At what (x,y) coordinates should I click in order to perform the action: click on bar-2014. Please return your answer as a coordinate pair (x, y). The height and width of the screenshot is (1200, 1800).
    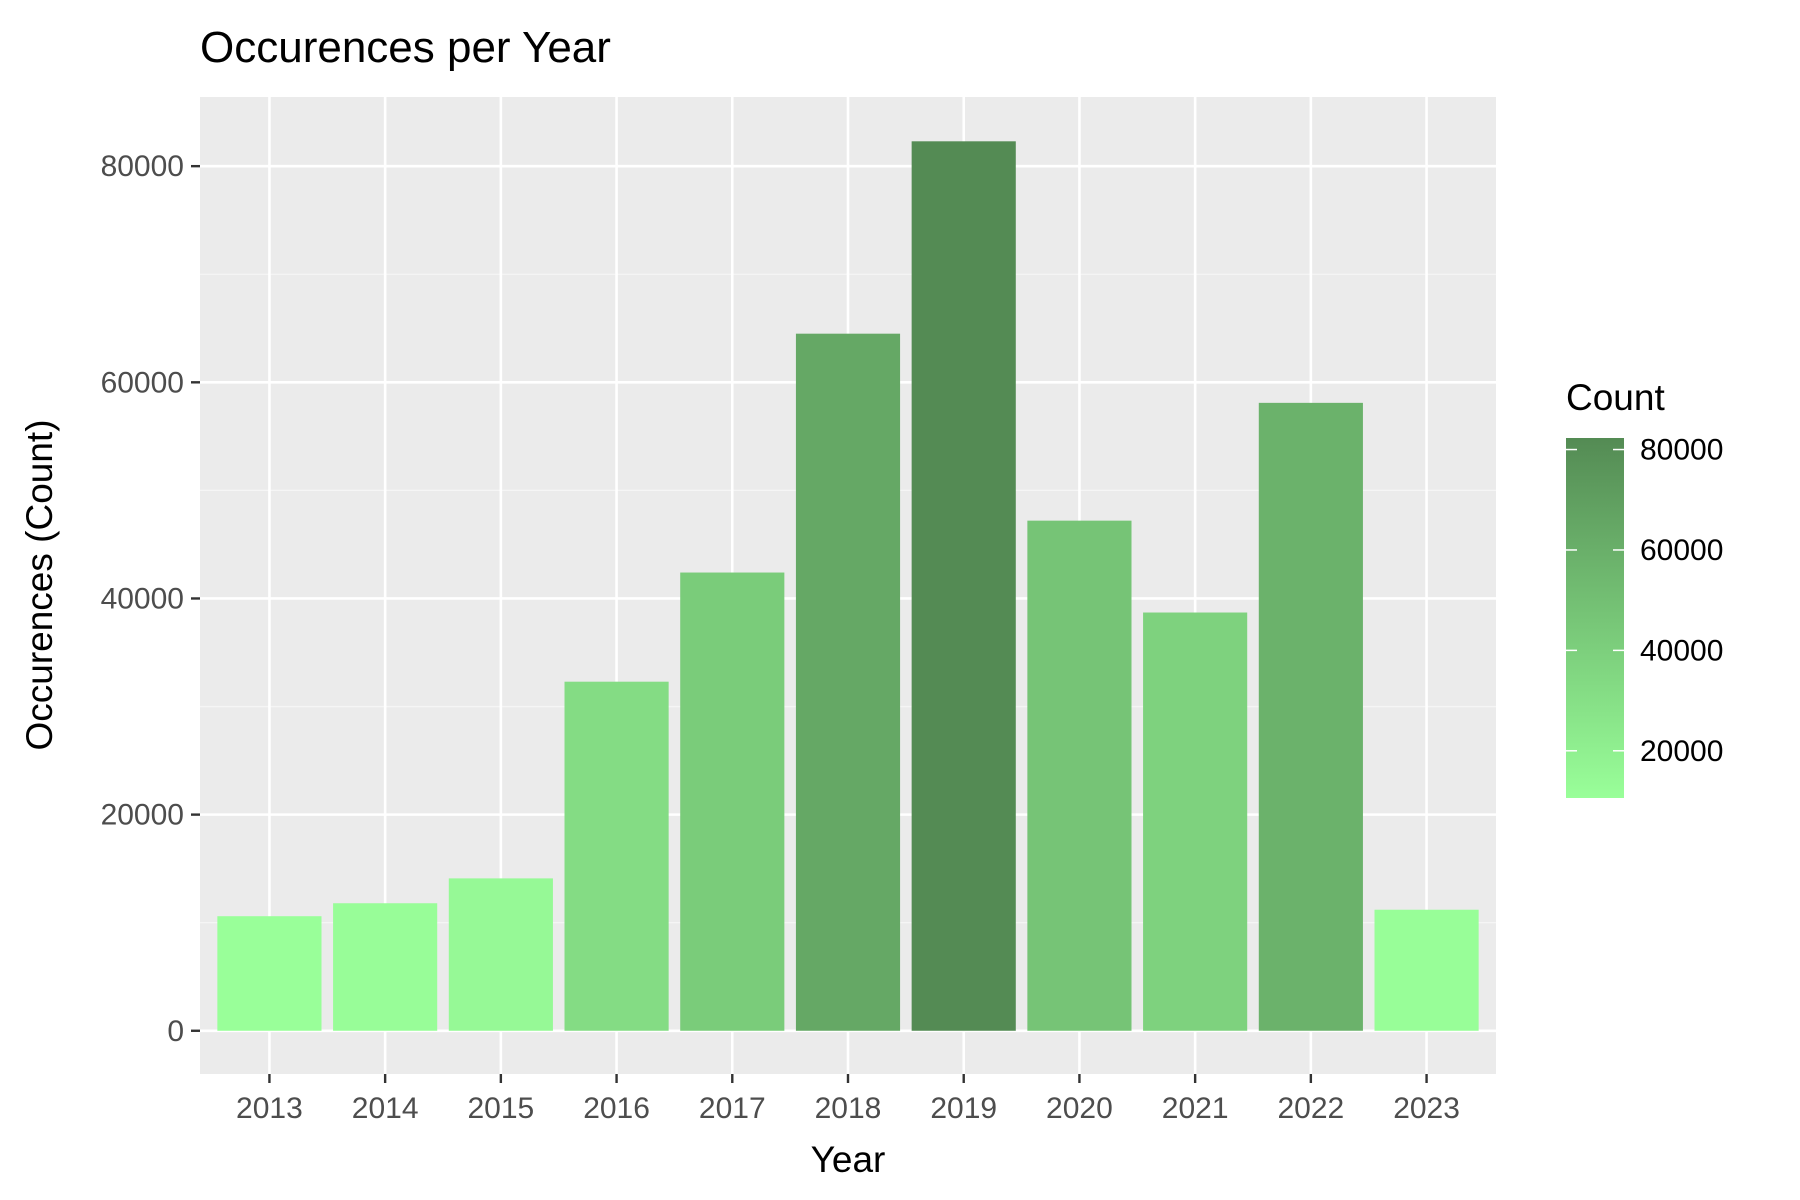
    Looking at the image, I should click on (385, 967).